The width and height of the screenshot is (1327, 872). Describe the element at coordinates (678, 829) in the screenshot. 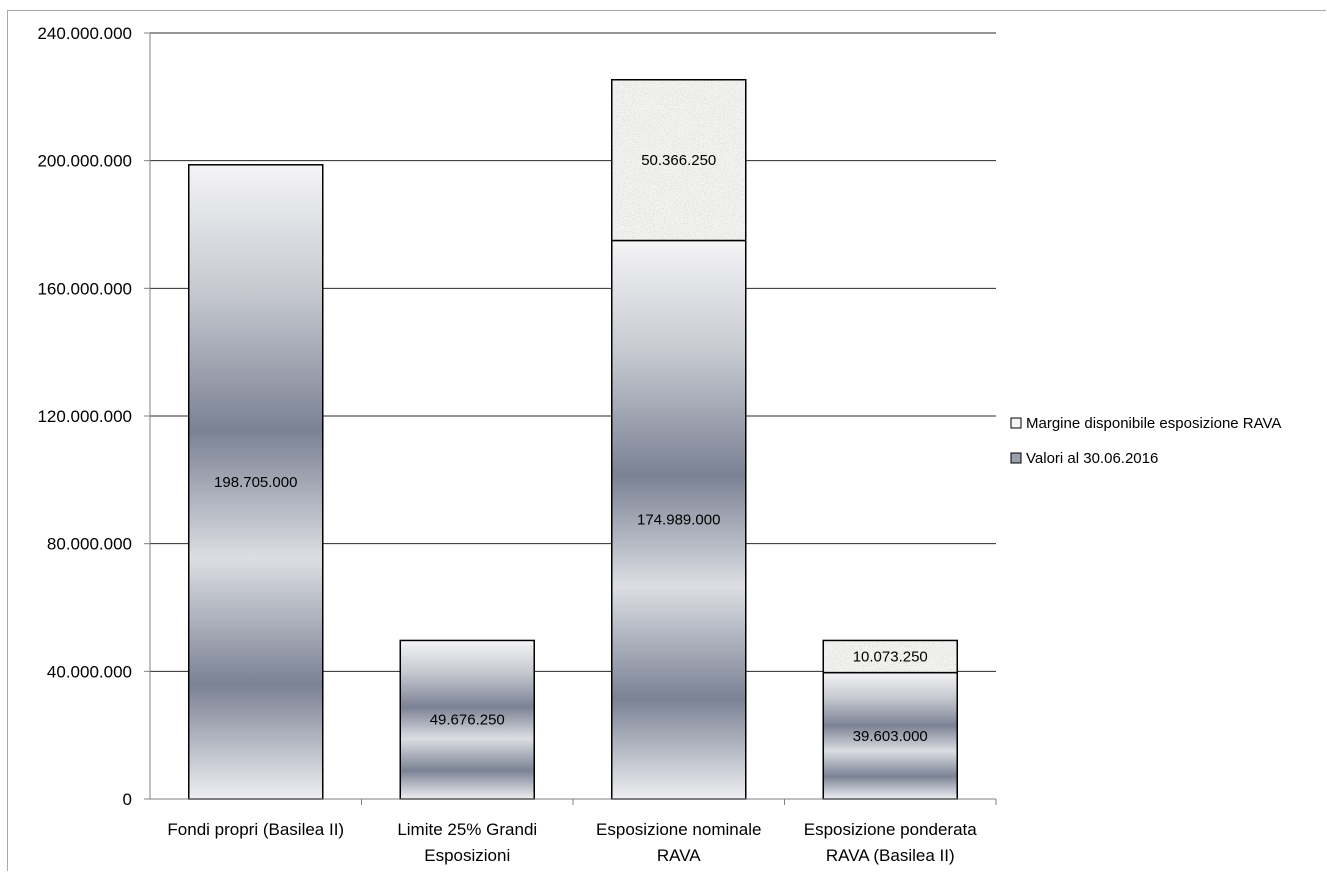

I see `category-label: Esposizione nominale` at that location.